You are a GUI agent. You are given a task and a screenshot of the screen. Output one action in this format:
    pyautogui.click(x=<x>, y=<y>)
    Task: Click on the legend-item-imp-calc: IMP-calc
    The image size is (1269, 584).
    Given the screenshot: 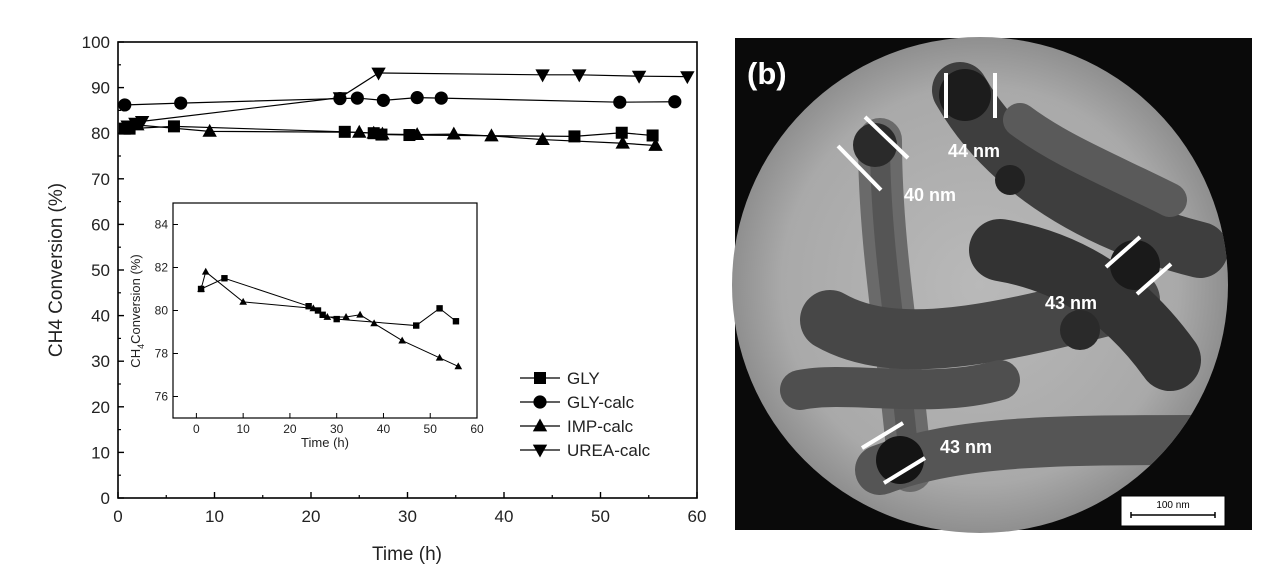 What is the action you would take?
    pyautogui.click(x=577, y=426)
    